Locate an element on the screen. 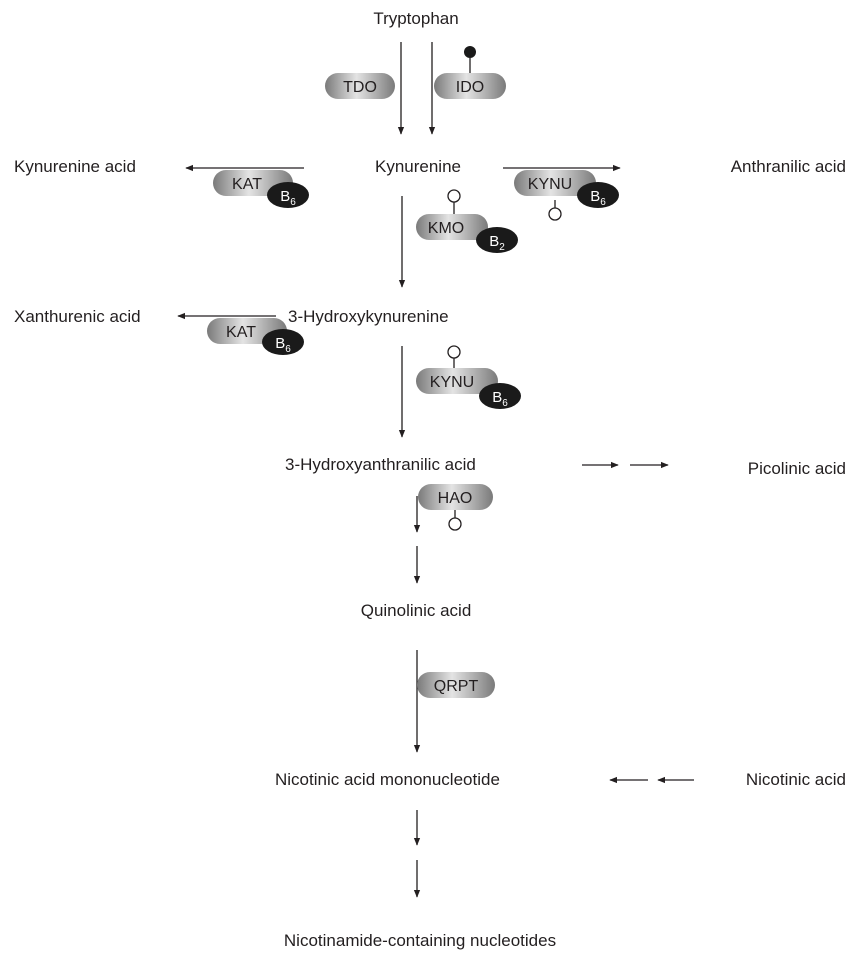 Image resolution: width=855 pixels, height=954 pixels. cofactor-b6-kynu-upper: B6 is located at coordinates (598, 195).